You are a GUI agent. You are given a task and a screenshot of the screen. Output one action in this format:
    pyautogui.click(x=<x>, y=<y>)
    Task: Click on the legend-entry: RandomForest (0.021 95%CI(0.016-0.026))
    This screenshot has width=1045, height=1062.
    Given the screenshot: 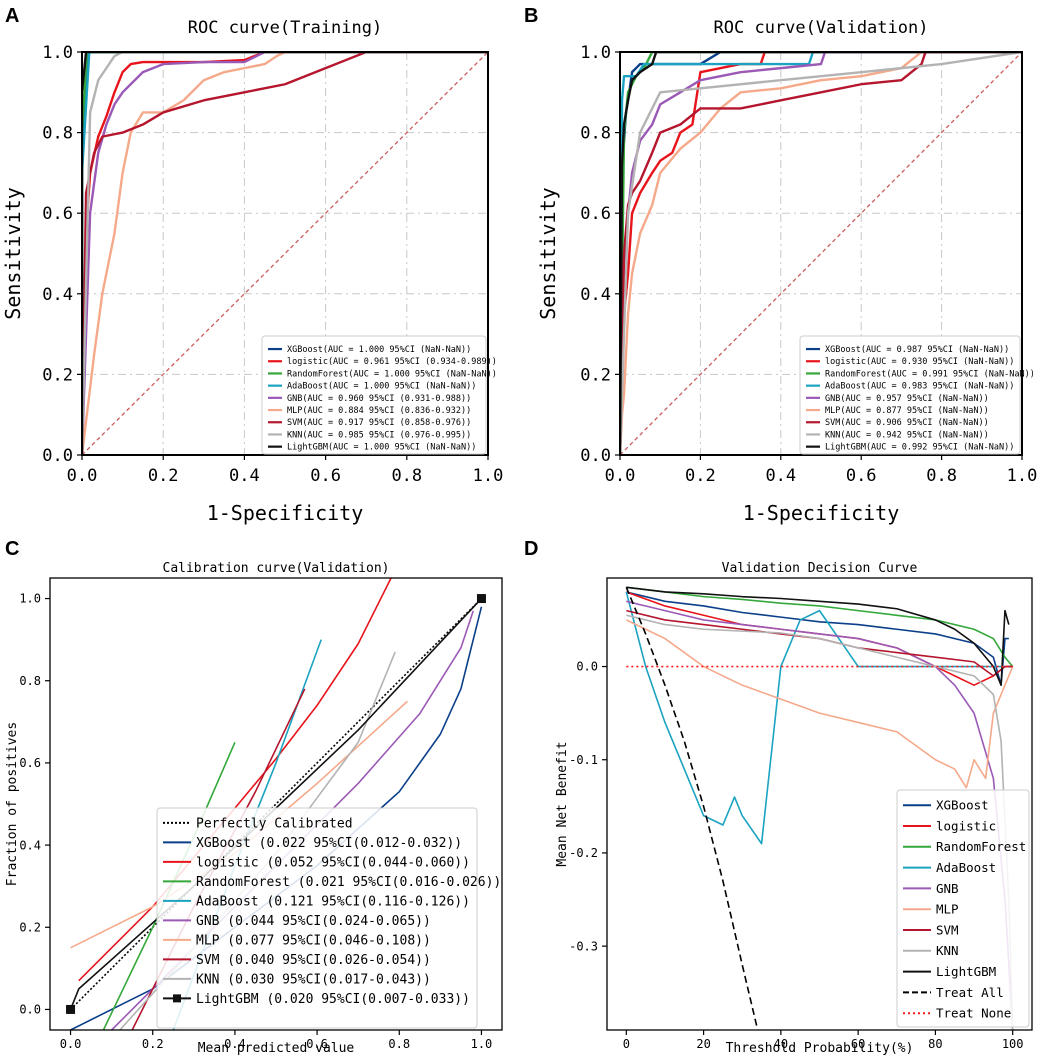 What is the action you would take?
    pyautogui.click(x=348, y=882)
    